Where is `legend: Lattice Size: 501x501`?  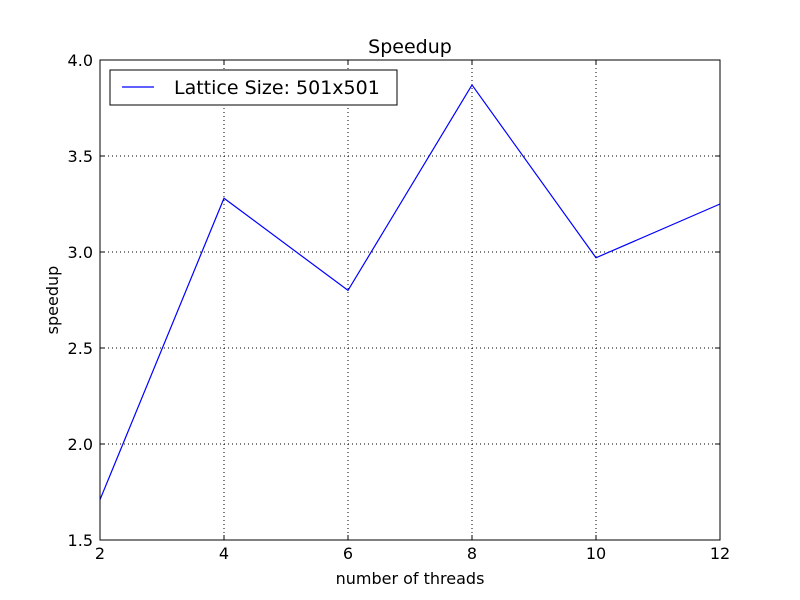 legend: Lattice Size: 501x501 is located at coordinates (253, 87).